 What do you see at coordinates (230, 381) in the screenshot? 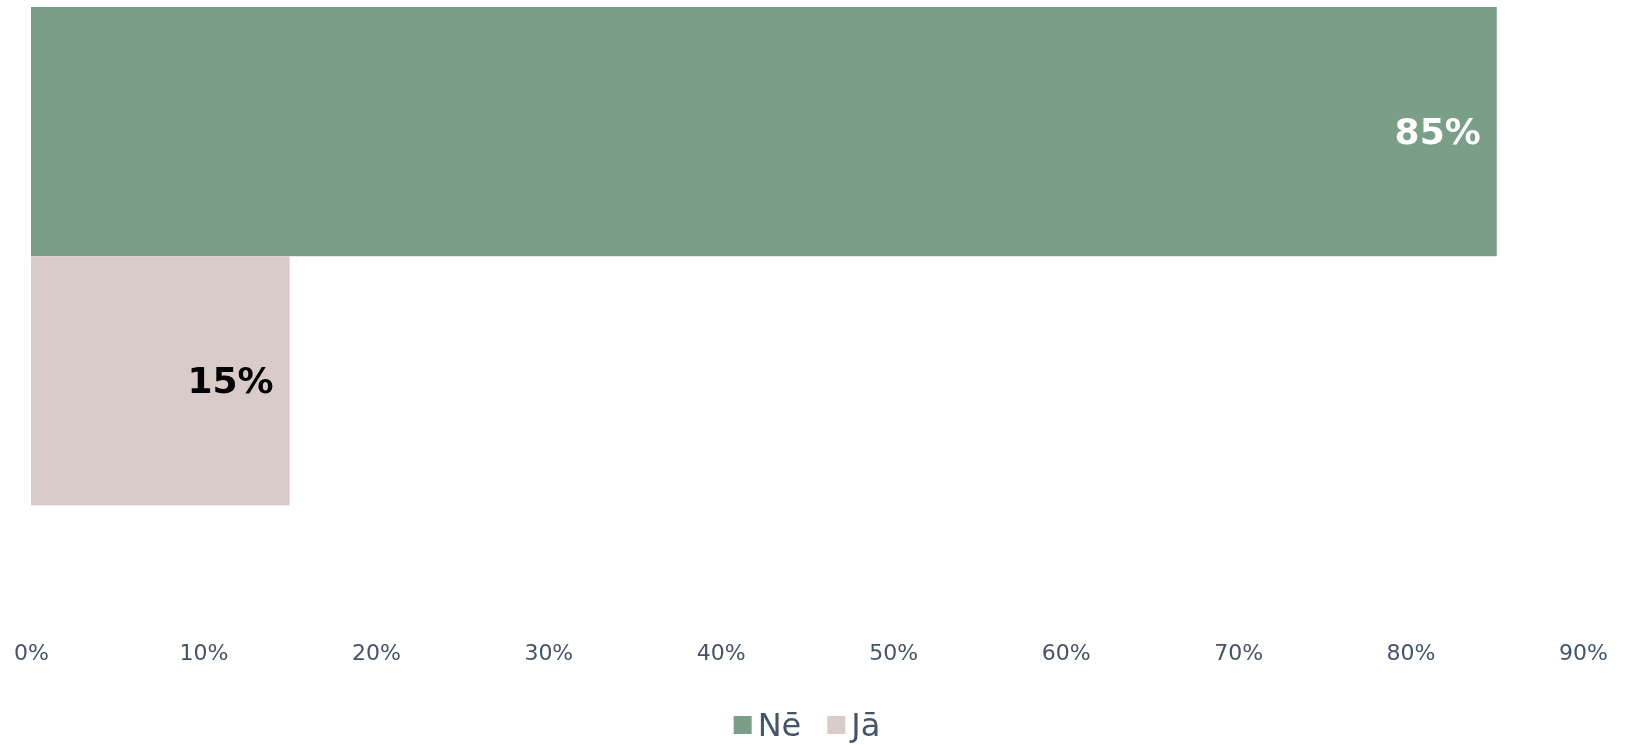
I see `data-label: 15%` at bounding box center [230, 381].